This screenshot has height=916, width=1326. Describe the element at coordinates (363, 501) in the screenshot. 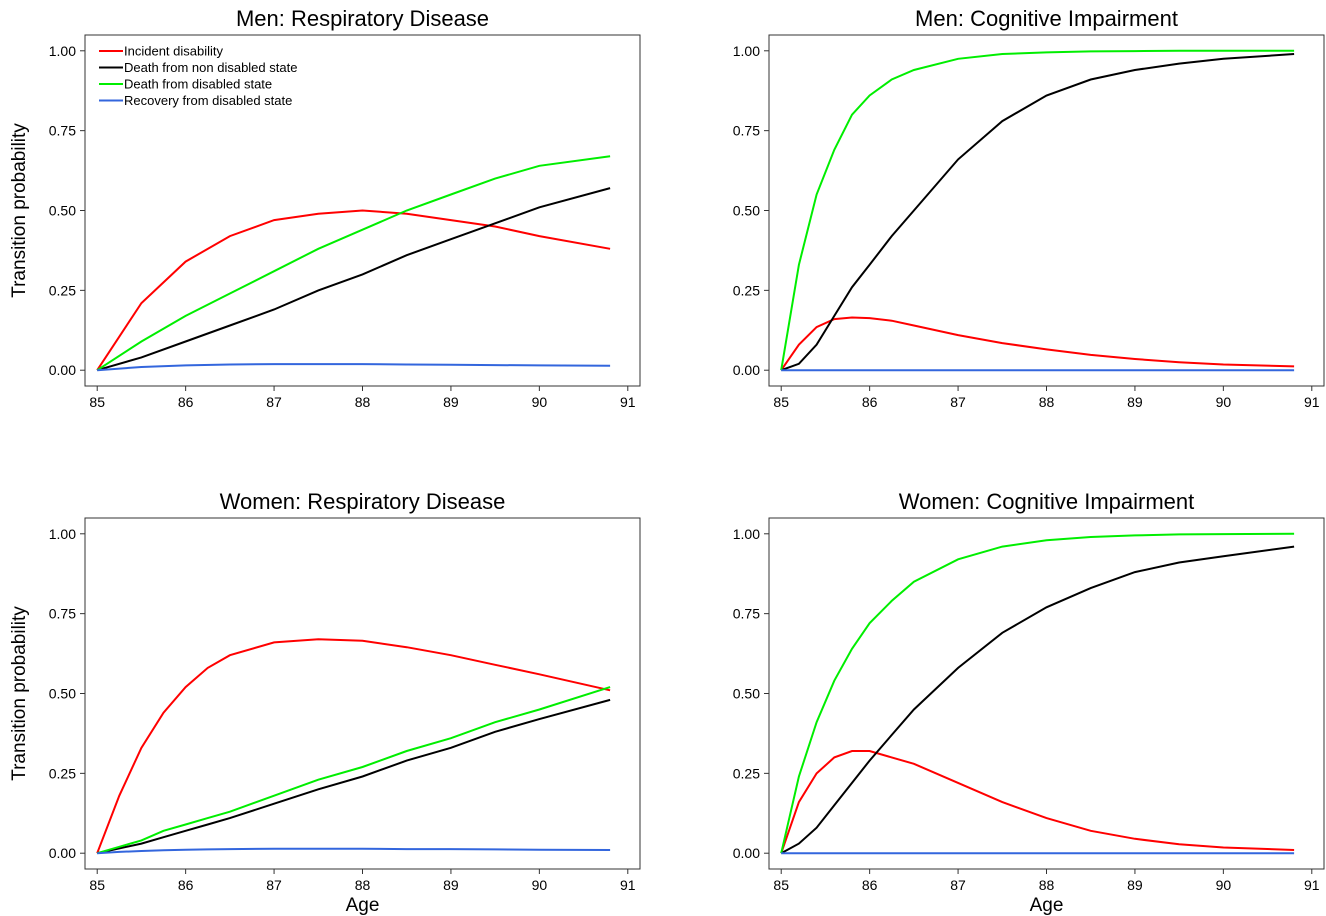

I see `panel-title: Women: Respiratory Disease` at that location.